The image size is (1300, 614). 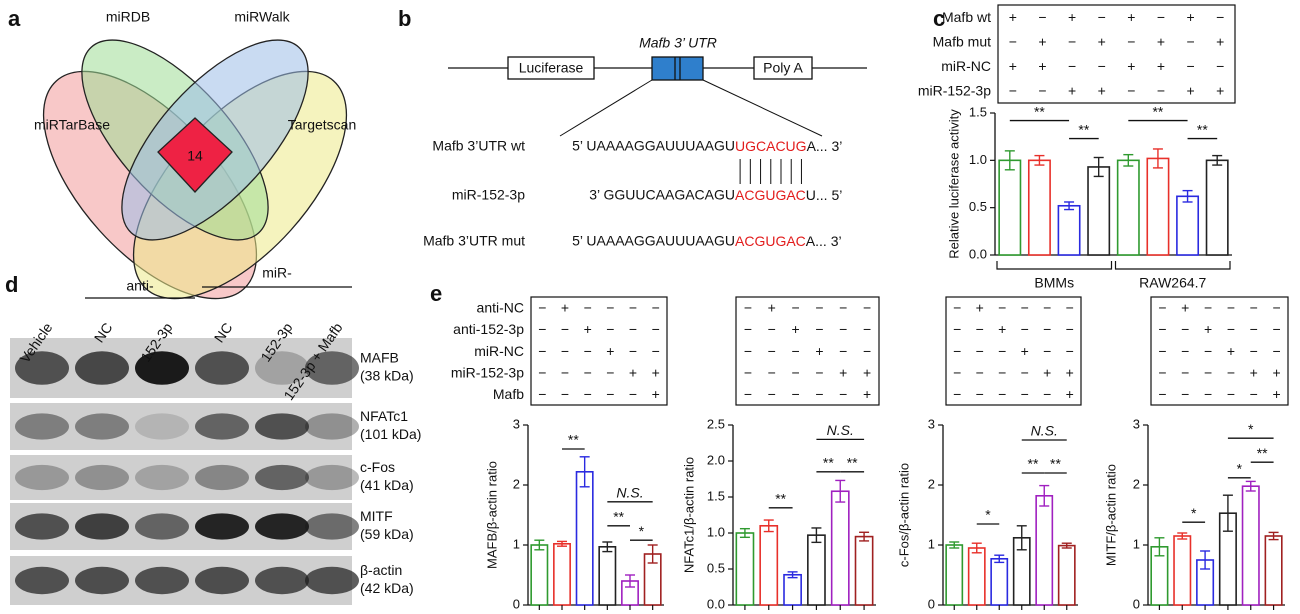 What do you see at coordinates (487, 372) in the screenshot?
I see `sign-row-label: miR-152-3p` at bounding box center [487, 372].